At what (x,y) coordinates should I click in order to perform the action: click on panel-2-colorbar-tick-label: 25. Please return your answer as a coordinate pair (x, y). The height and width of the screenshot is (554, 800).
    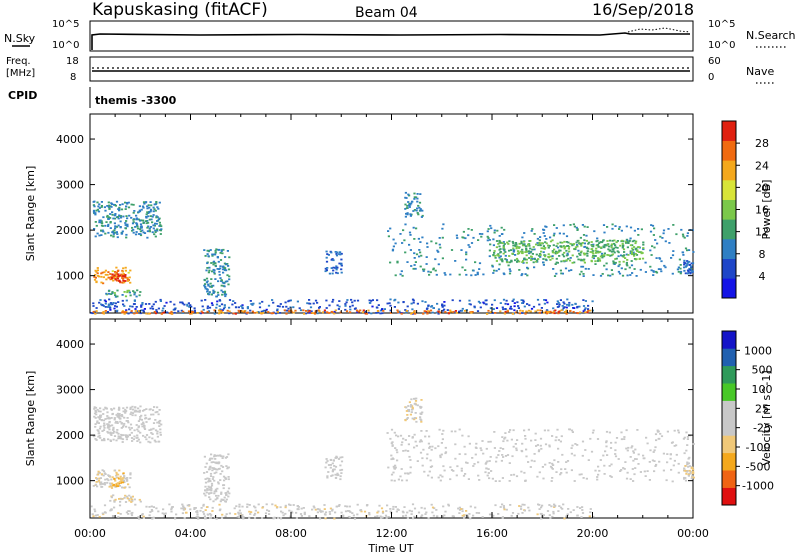
    Looking at the image, I should click on (762, 408).